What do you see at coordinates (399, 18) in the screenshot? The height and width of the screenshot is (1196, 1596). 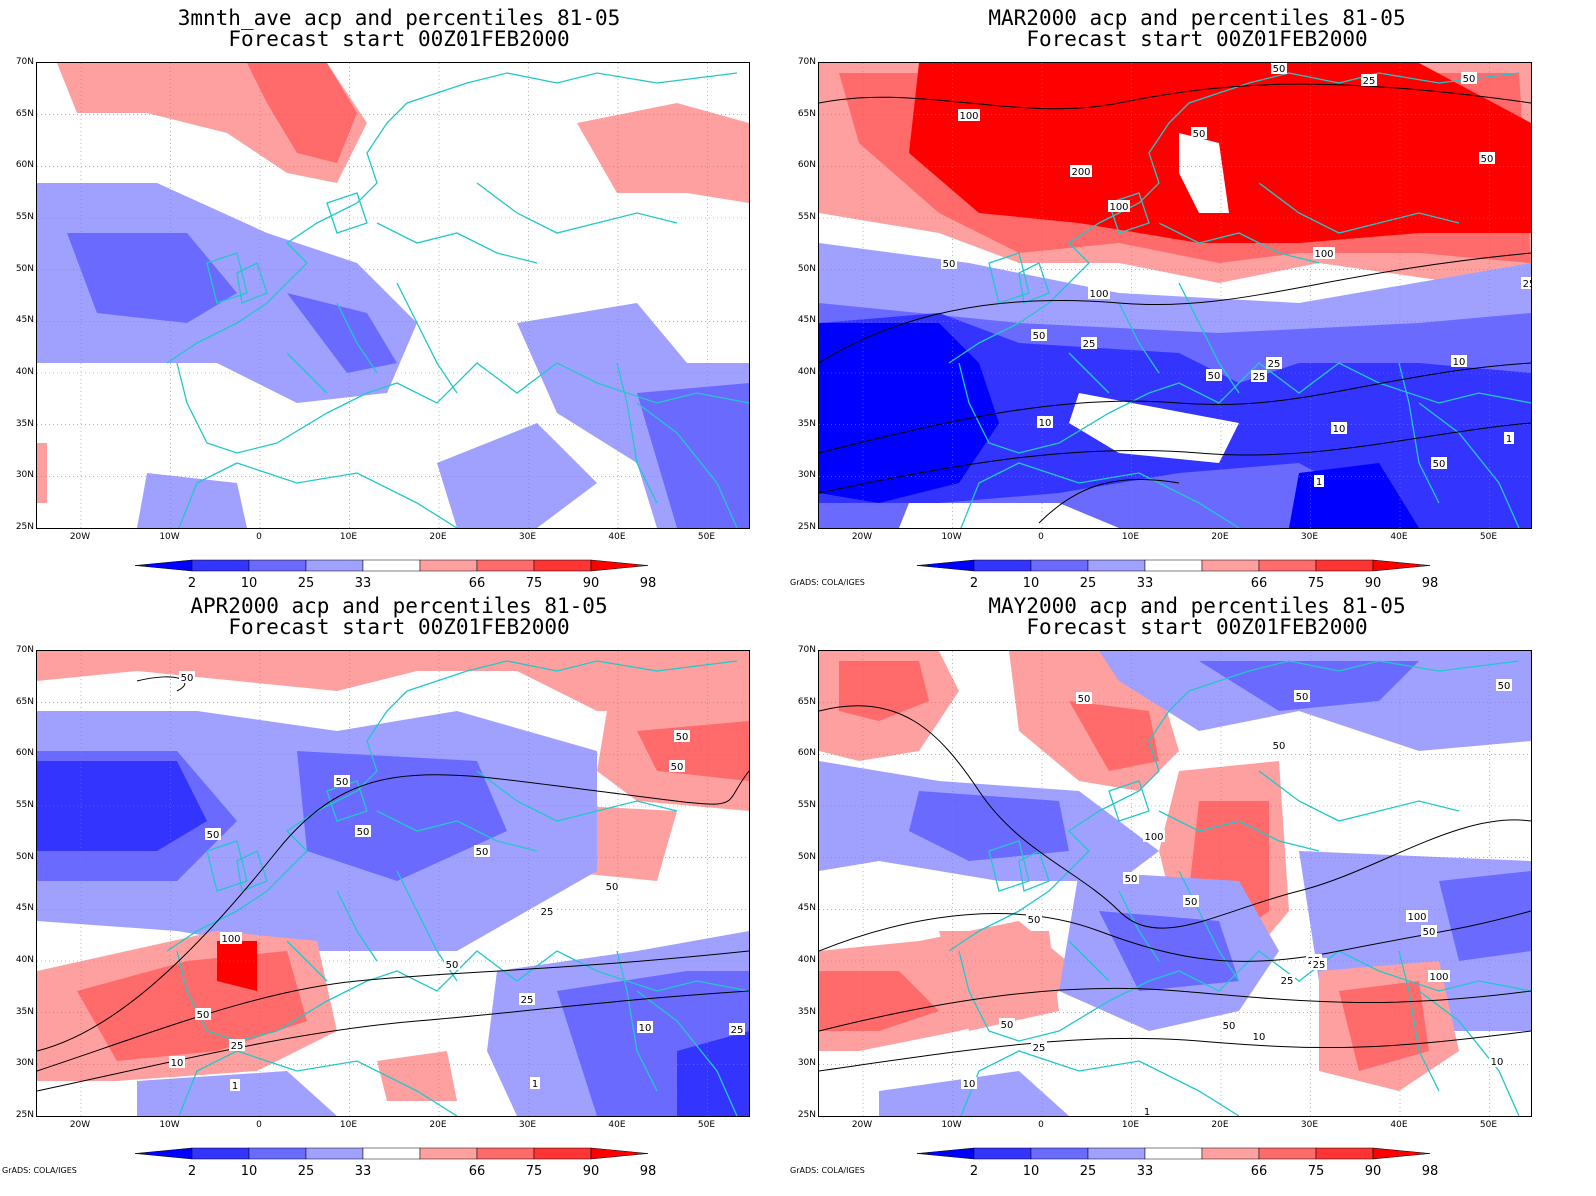 I see `panel-title: 3mnth_ave acp and percentiles 81-05` at bounding box center [399, 18].